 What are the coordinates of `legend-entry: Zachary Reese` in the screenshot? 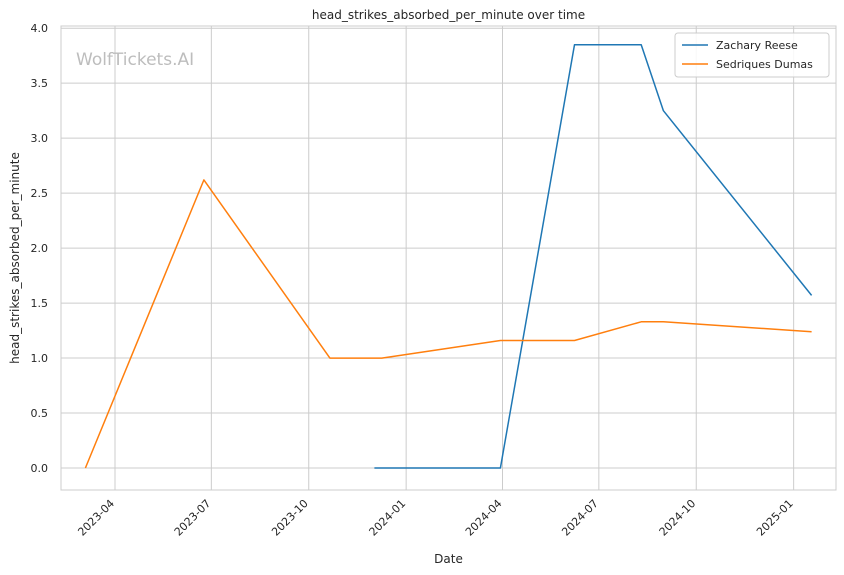 It's located at (757, 45).